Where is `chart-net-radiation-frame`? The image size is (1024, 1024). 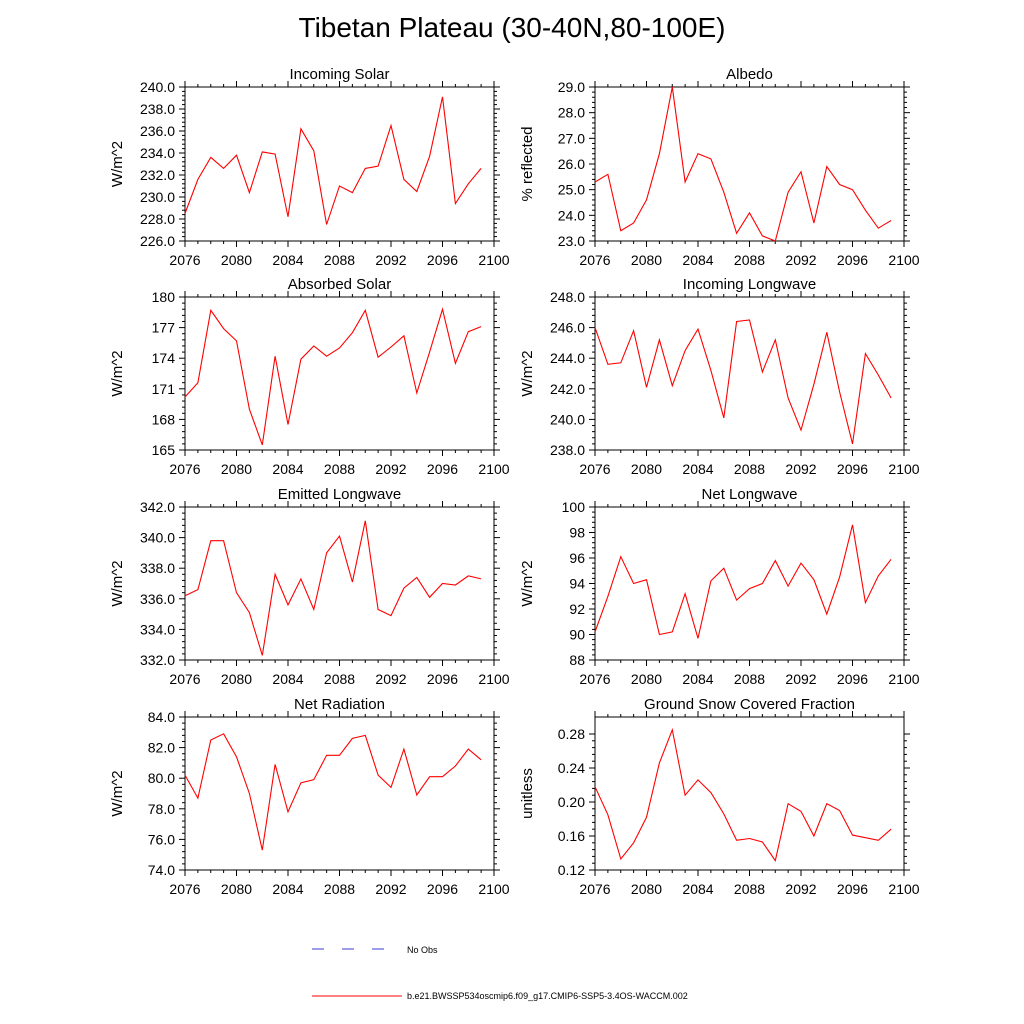 chart-net-radiation-frame is located at coordinates (339, 793).